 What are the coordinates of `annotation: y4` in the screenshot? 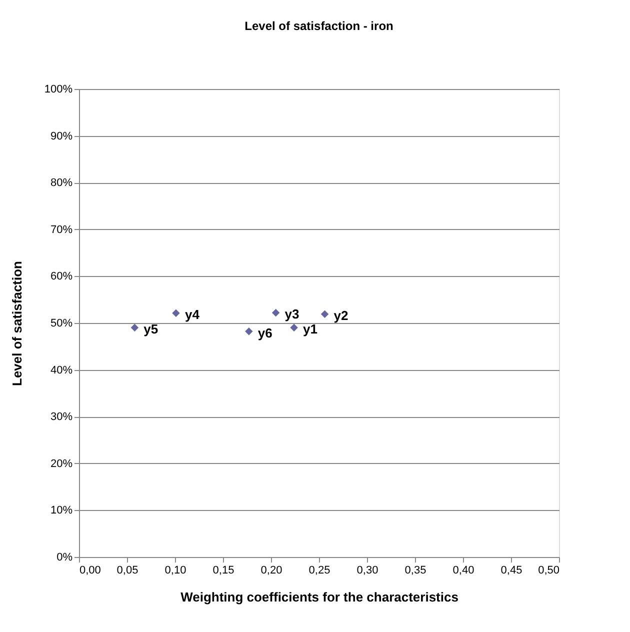 It's located at (192, 314).